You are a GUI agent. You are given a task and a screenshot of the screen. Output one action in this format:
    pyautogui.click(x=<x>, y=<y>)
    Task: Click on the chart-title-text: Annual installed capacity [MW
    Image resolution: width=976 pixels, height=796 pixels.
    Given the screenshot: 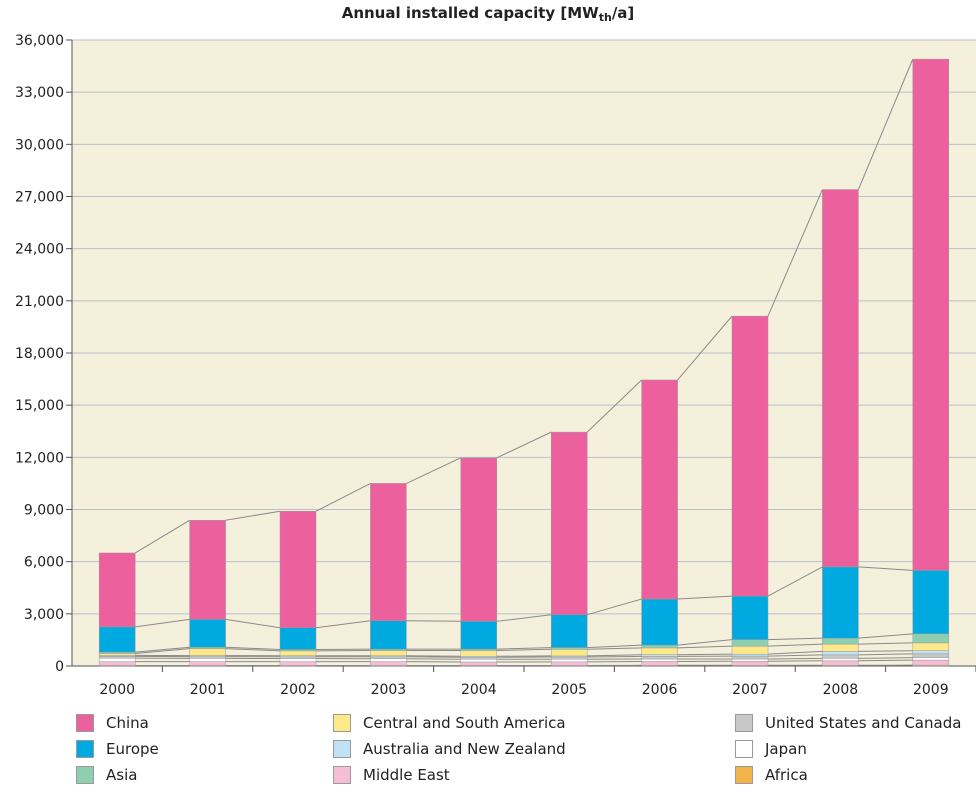 What is the action you would take?
    pyautogui.click(x=470, y=13)
    